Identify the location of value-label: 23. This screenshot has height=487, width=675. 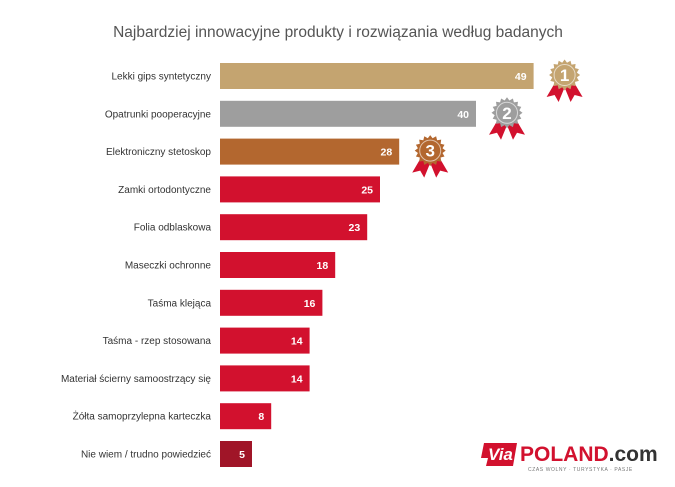
(355, 228).